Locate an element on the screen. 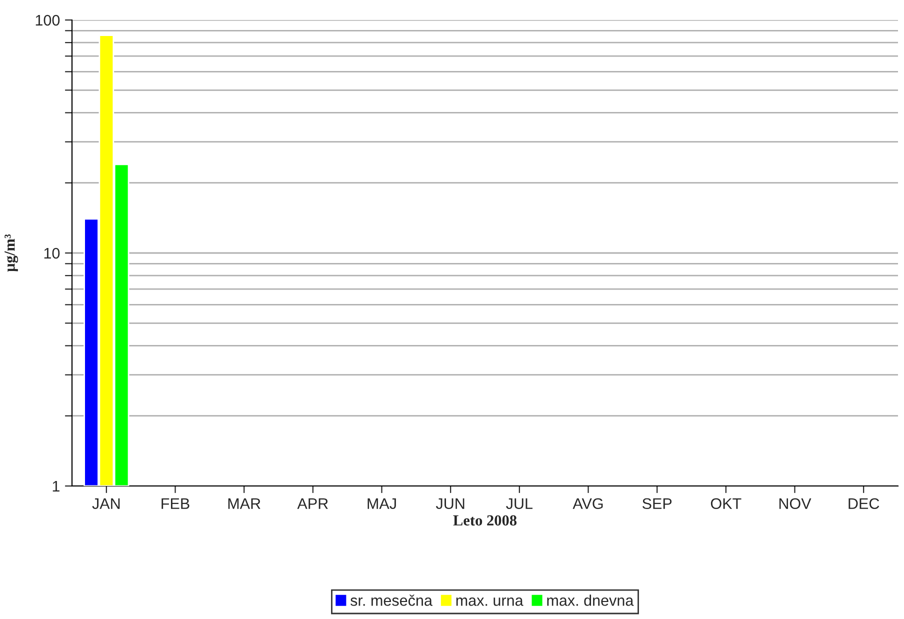  y-axis-title: µg/m³ is located at coordinates (11, 253).